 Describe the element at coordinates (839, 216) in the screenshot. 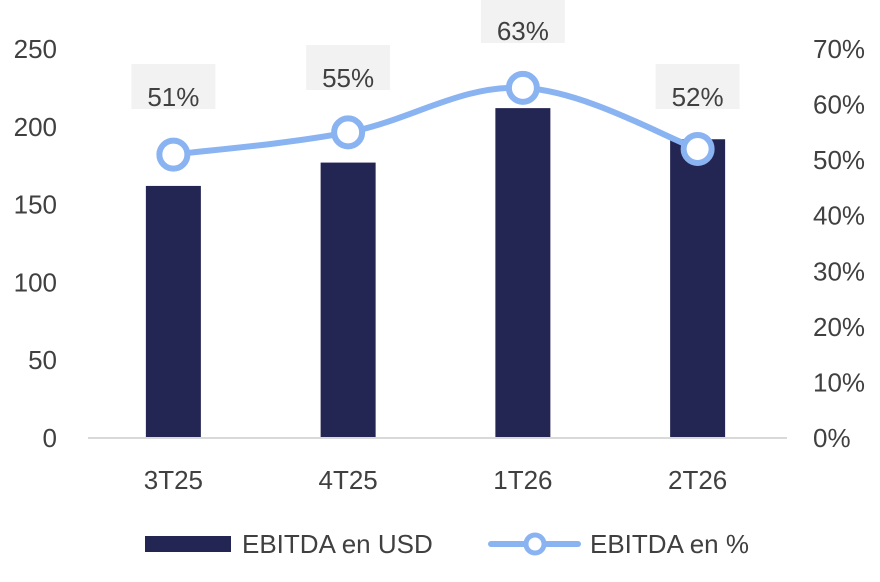

I see `right-tick-label: 40%` at that location.